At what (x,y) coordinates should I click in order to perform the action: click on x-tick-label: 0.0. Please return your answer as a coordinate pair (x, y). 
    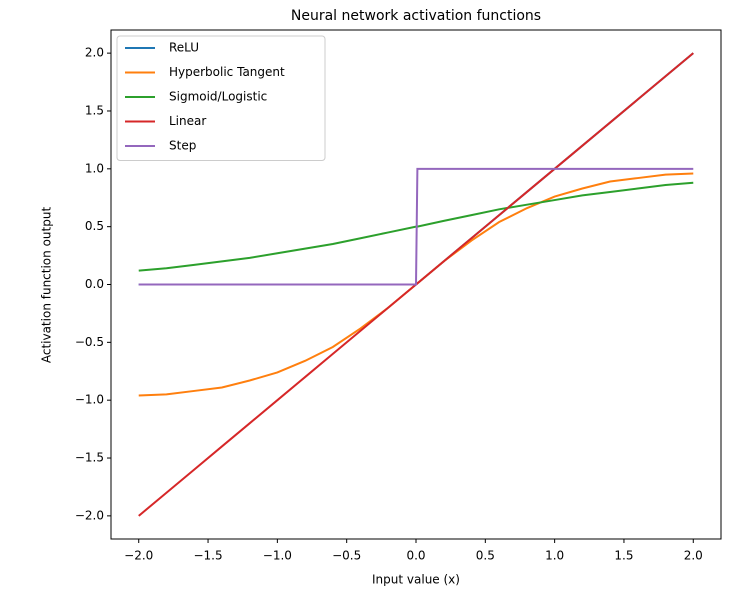
    Looking at the image, I should click on (415, 556).